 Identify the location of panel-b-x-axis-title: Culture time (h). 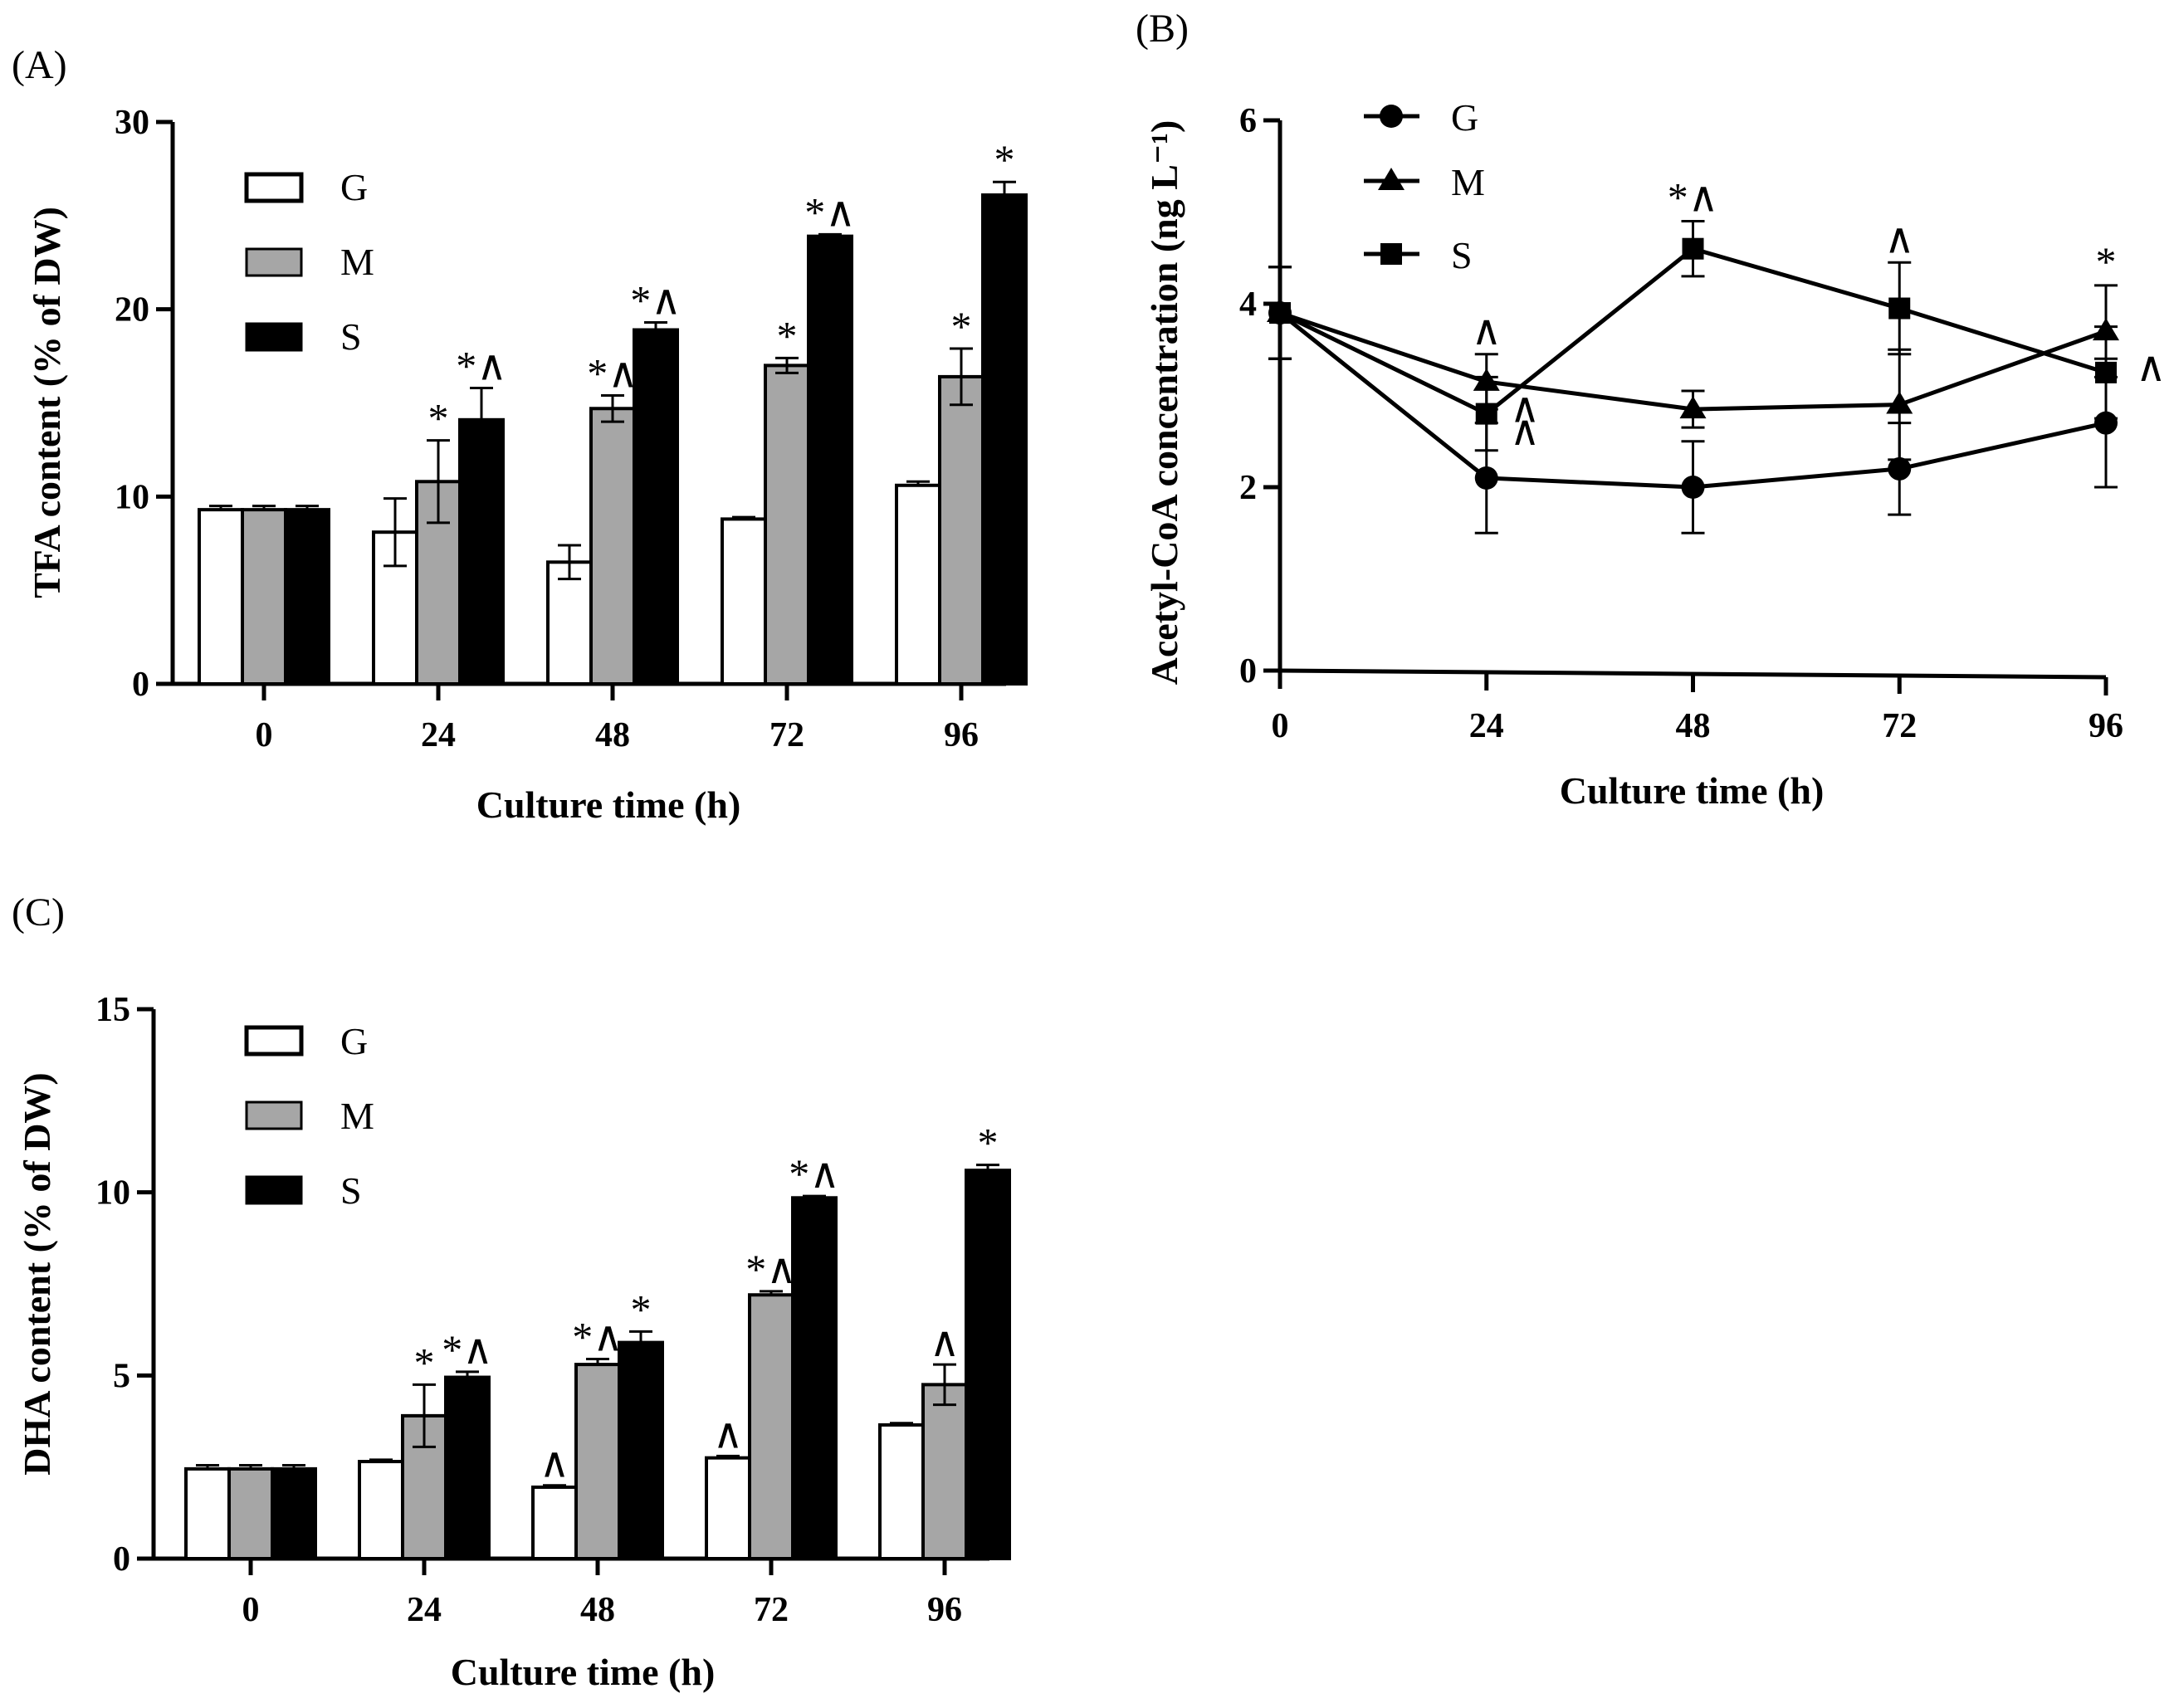
(1693, 790).